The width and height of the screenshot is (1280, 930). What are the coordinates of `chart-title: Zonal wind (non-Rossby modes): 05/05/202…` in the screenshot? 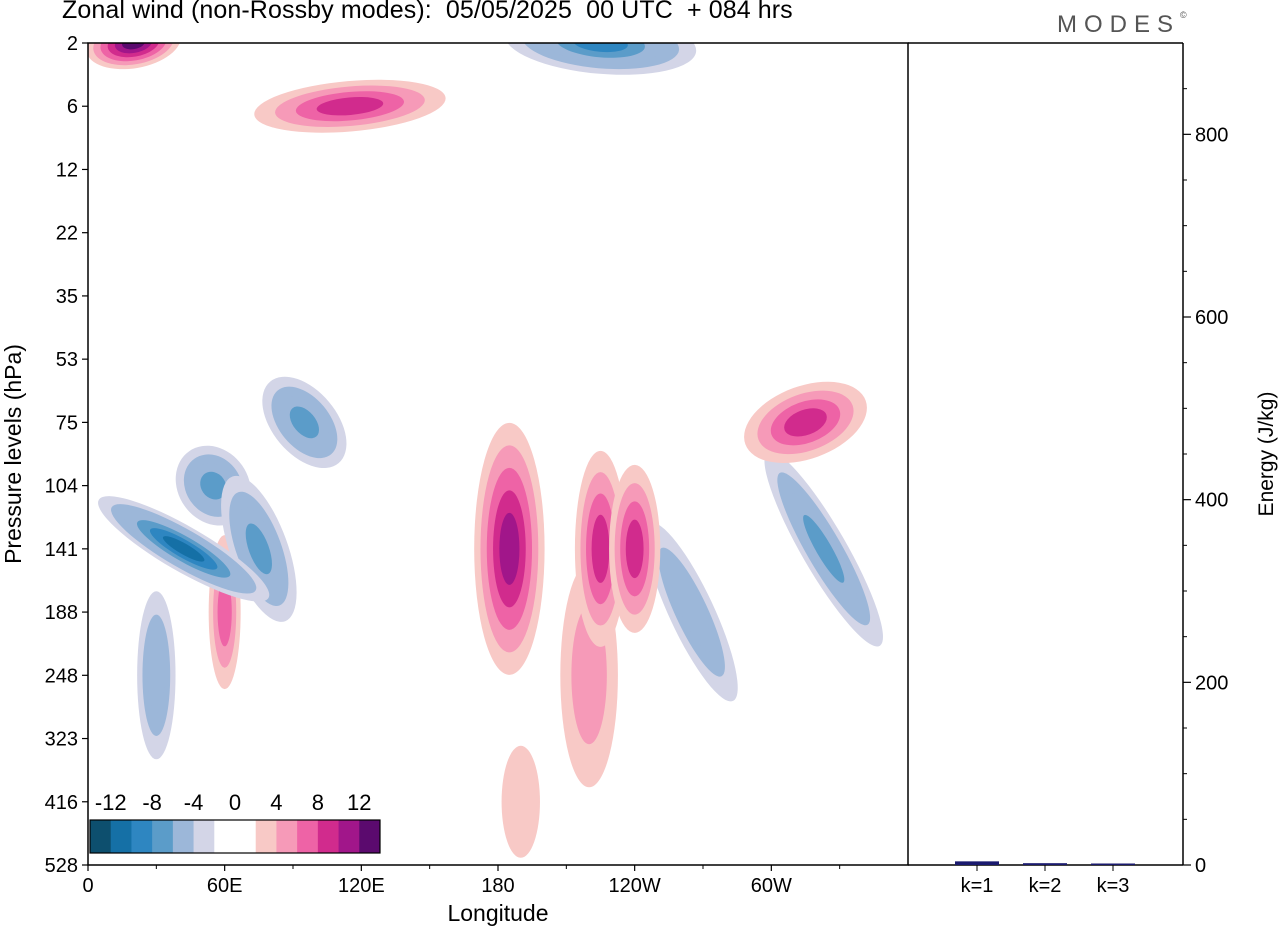 It's located at (427, 12).